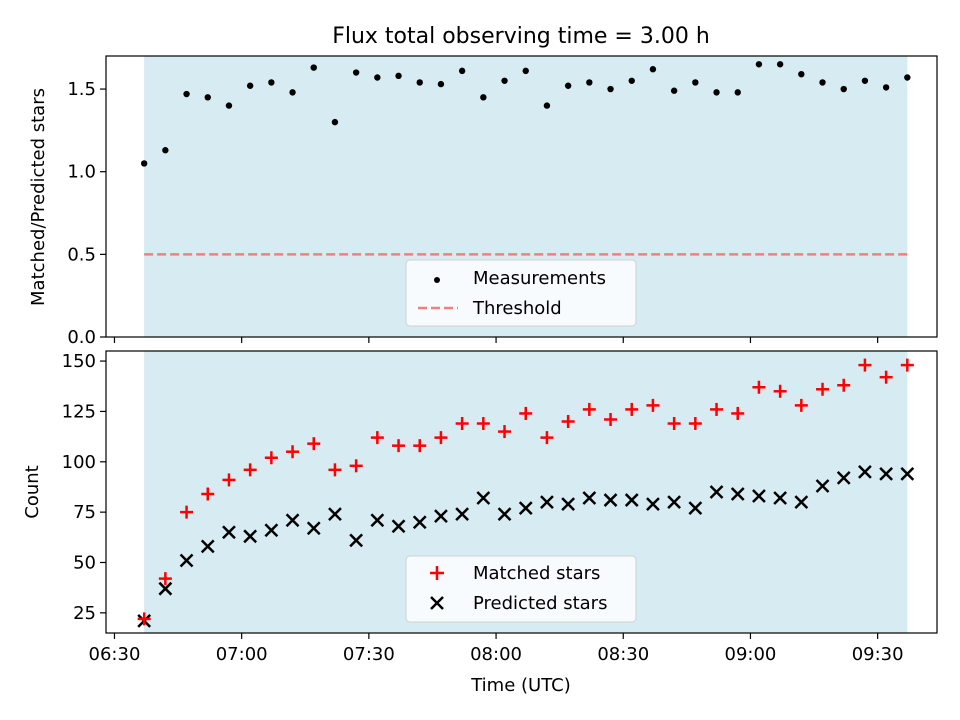 Image resolution: width=960 pixels, height=720 pixels. Describe the element at coordinates (496, 654) in the screenshot. I see `bottom-x-tick-label: 08:00` at that location.